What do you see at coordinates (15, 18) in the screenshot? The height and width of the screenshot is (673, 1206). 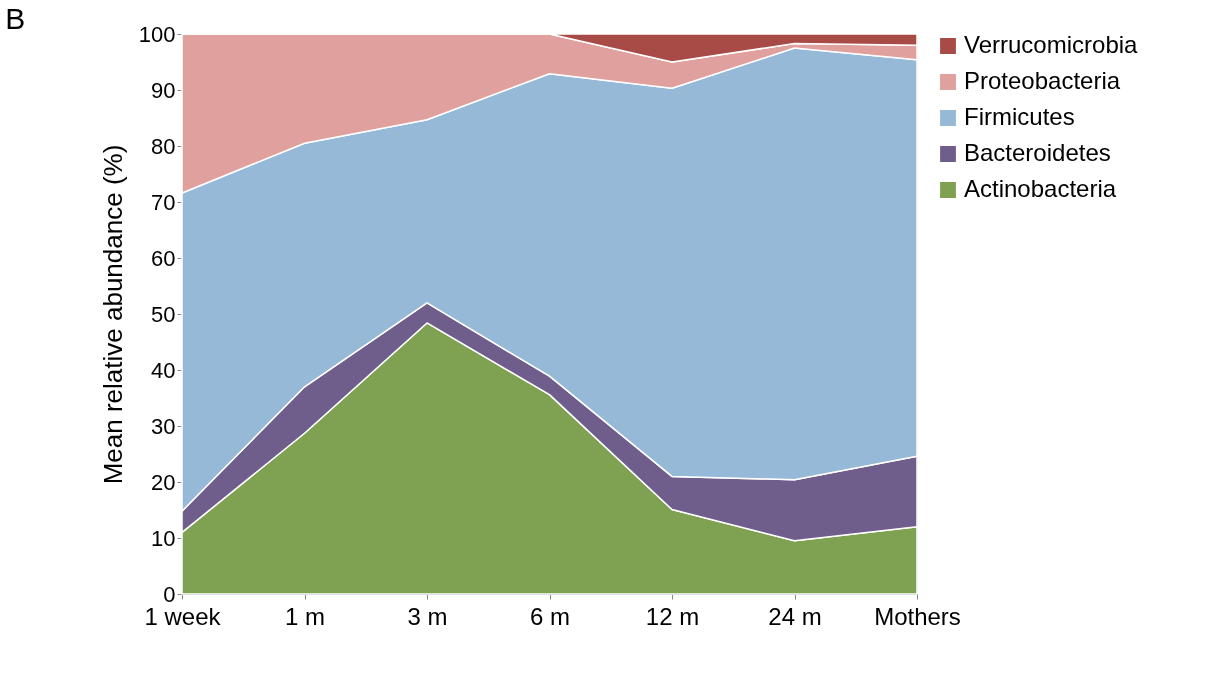 I see `chart-title: B` at bounding box center [15, 18].